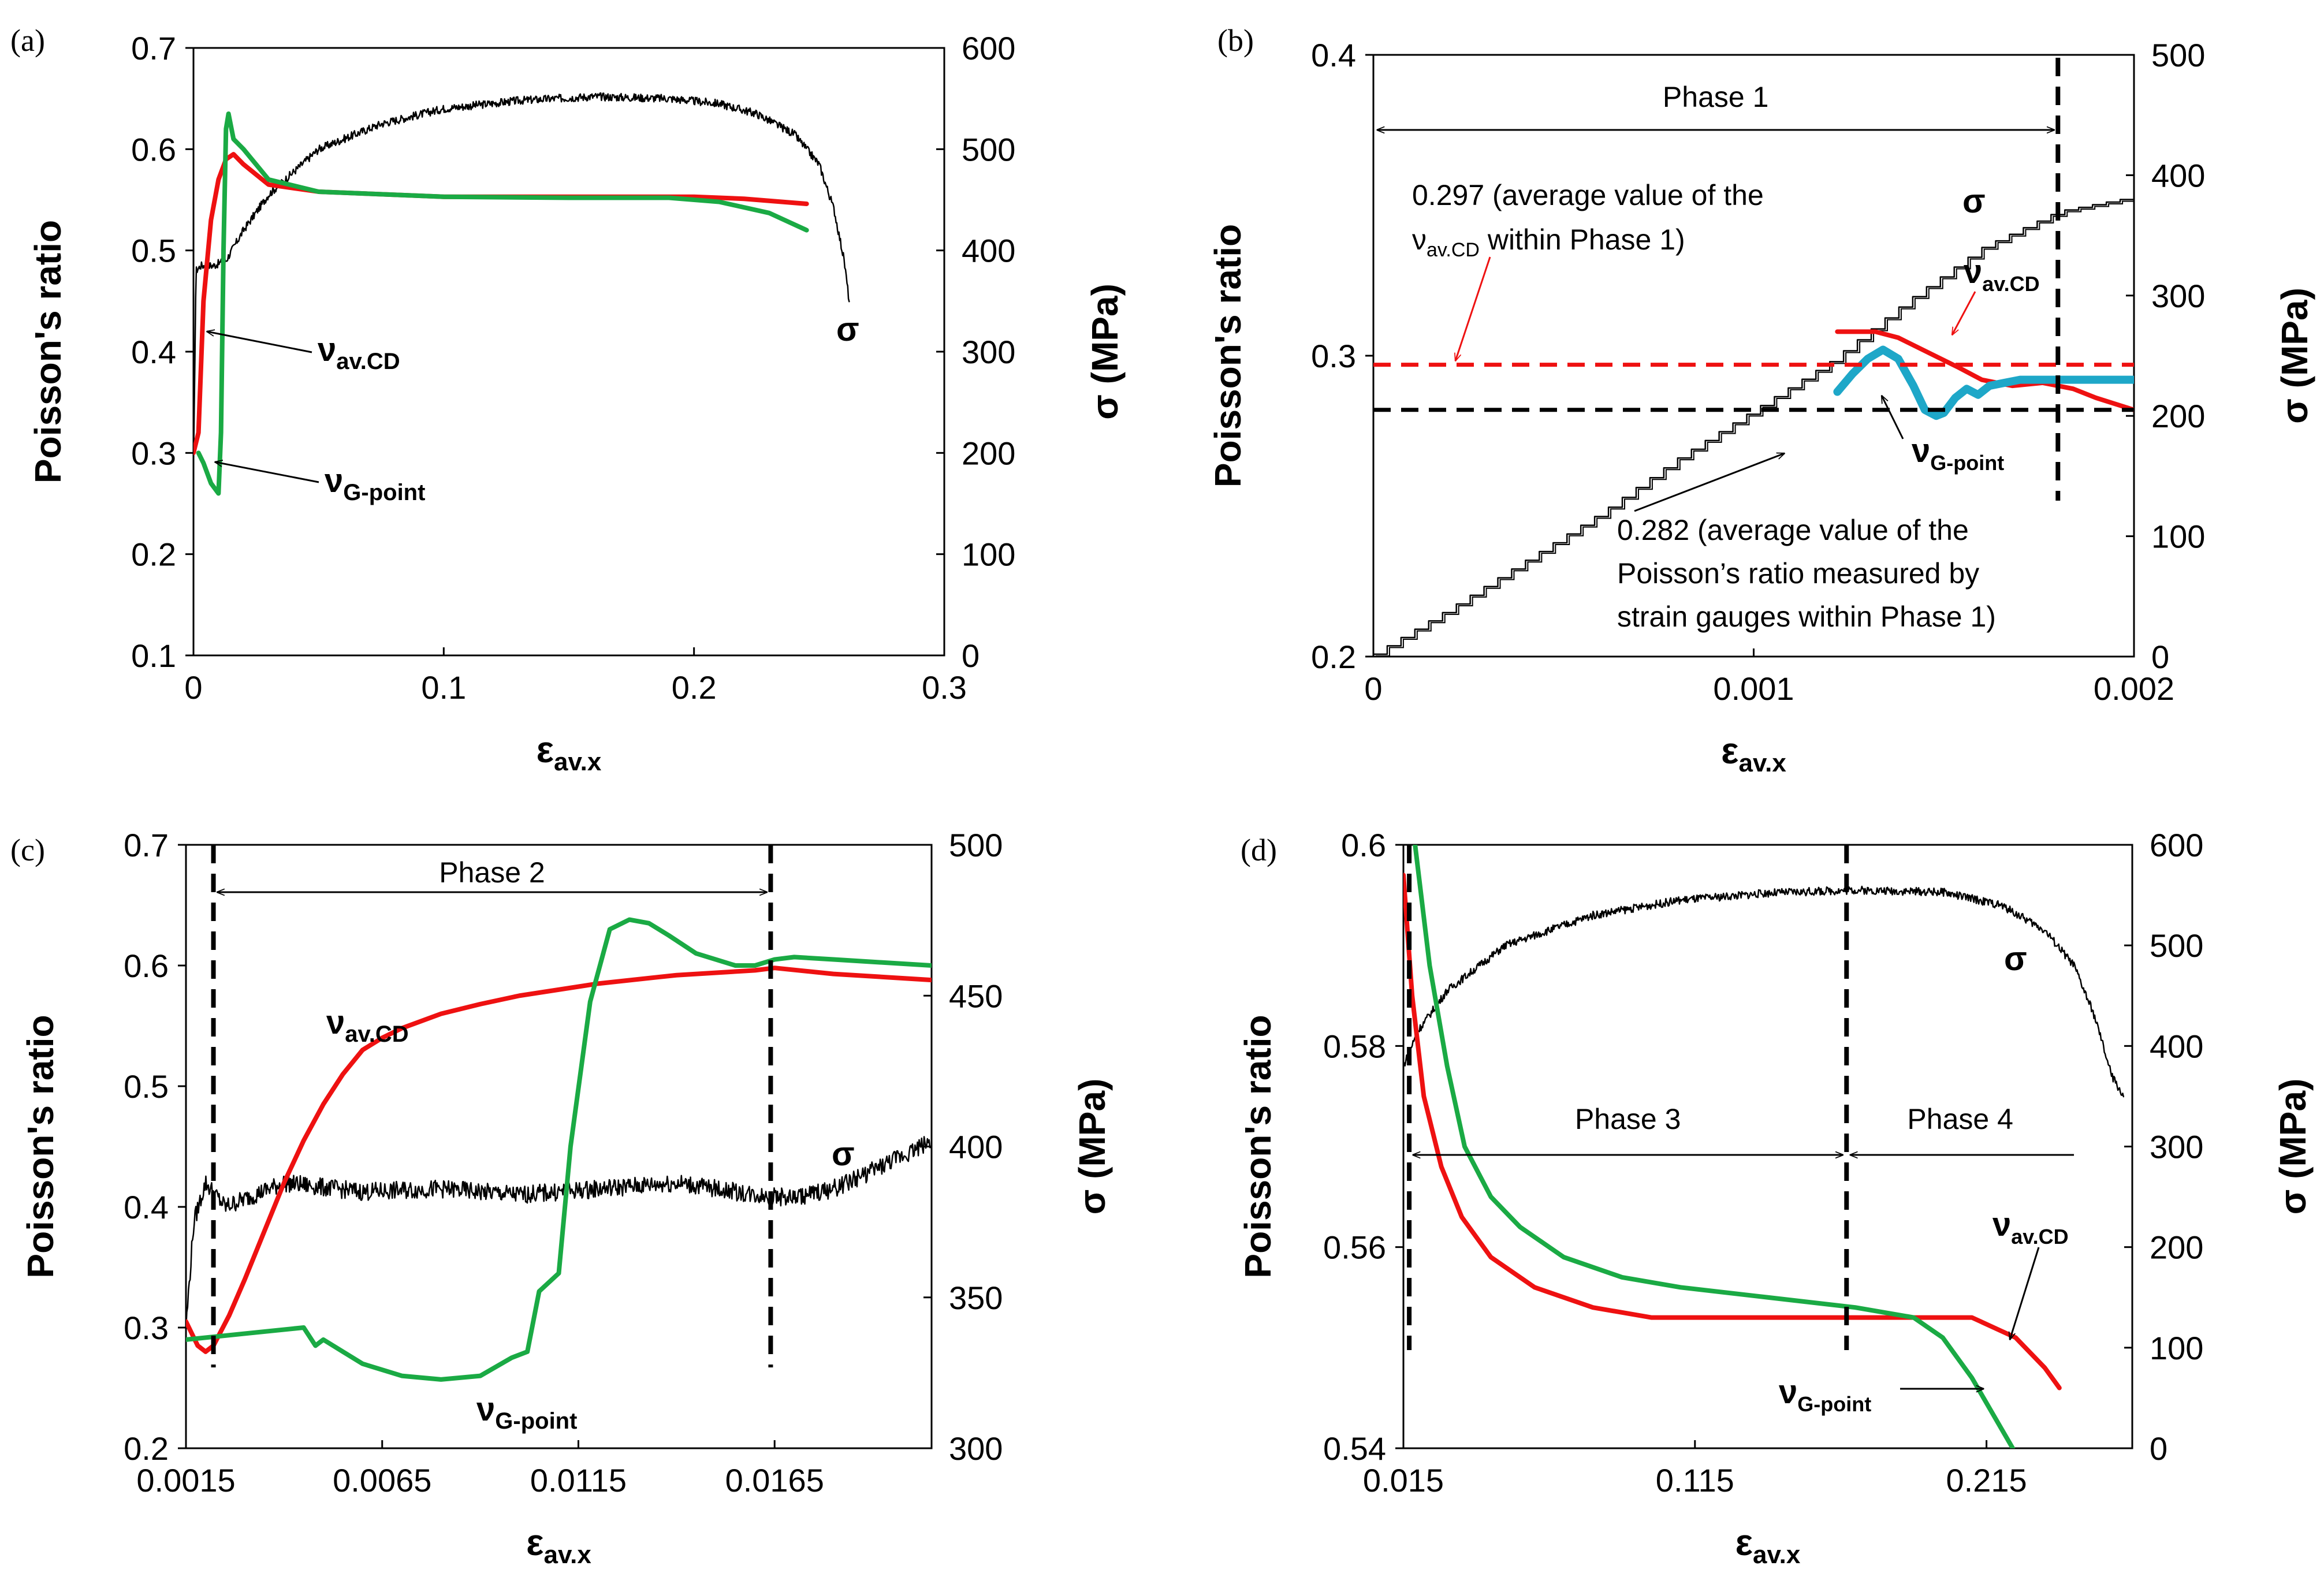  What do you see at coordinates (976, 996) in the screenshot?
I see `y2-tick-label: 450` at bounding box center [976, 996].